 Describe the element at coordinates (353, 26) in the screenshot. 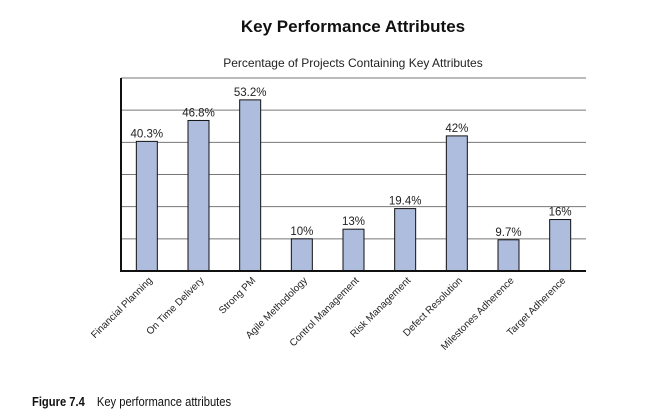

I see `chart-title: Key Performance Attributes` at that location.